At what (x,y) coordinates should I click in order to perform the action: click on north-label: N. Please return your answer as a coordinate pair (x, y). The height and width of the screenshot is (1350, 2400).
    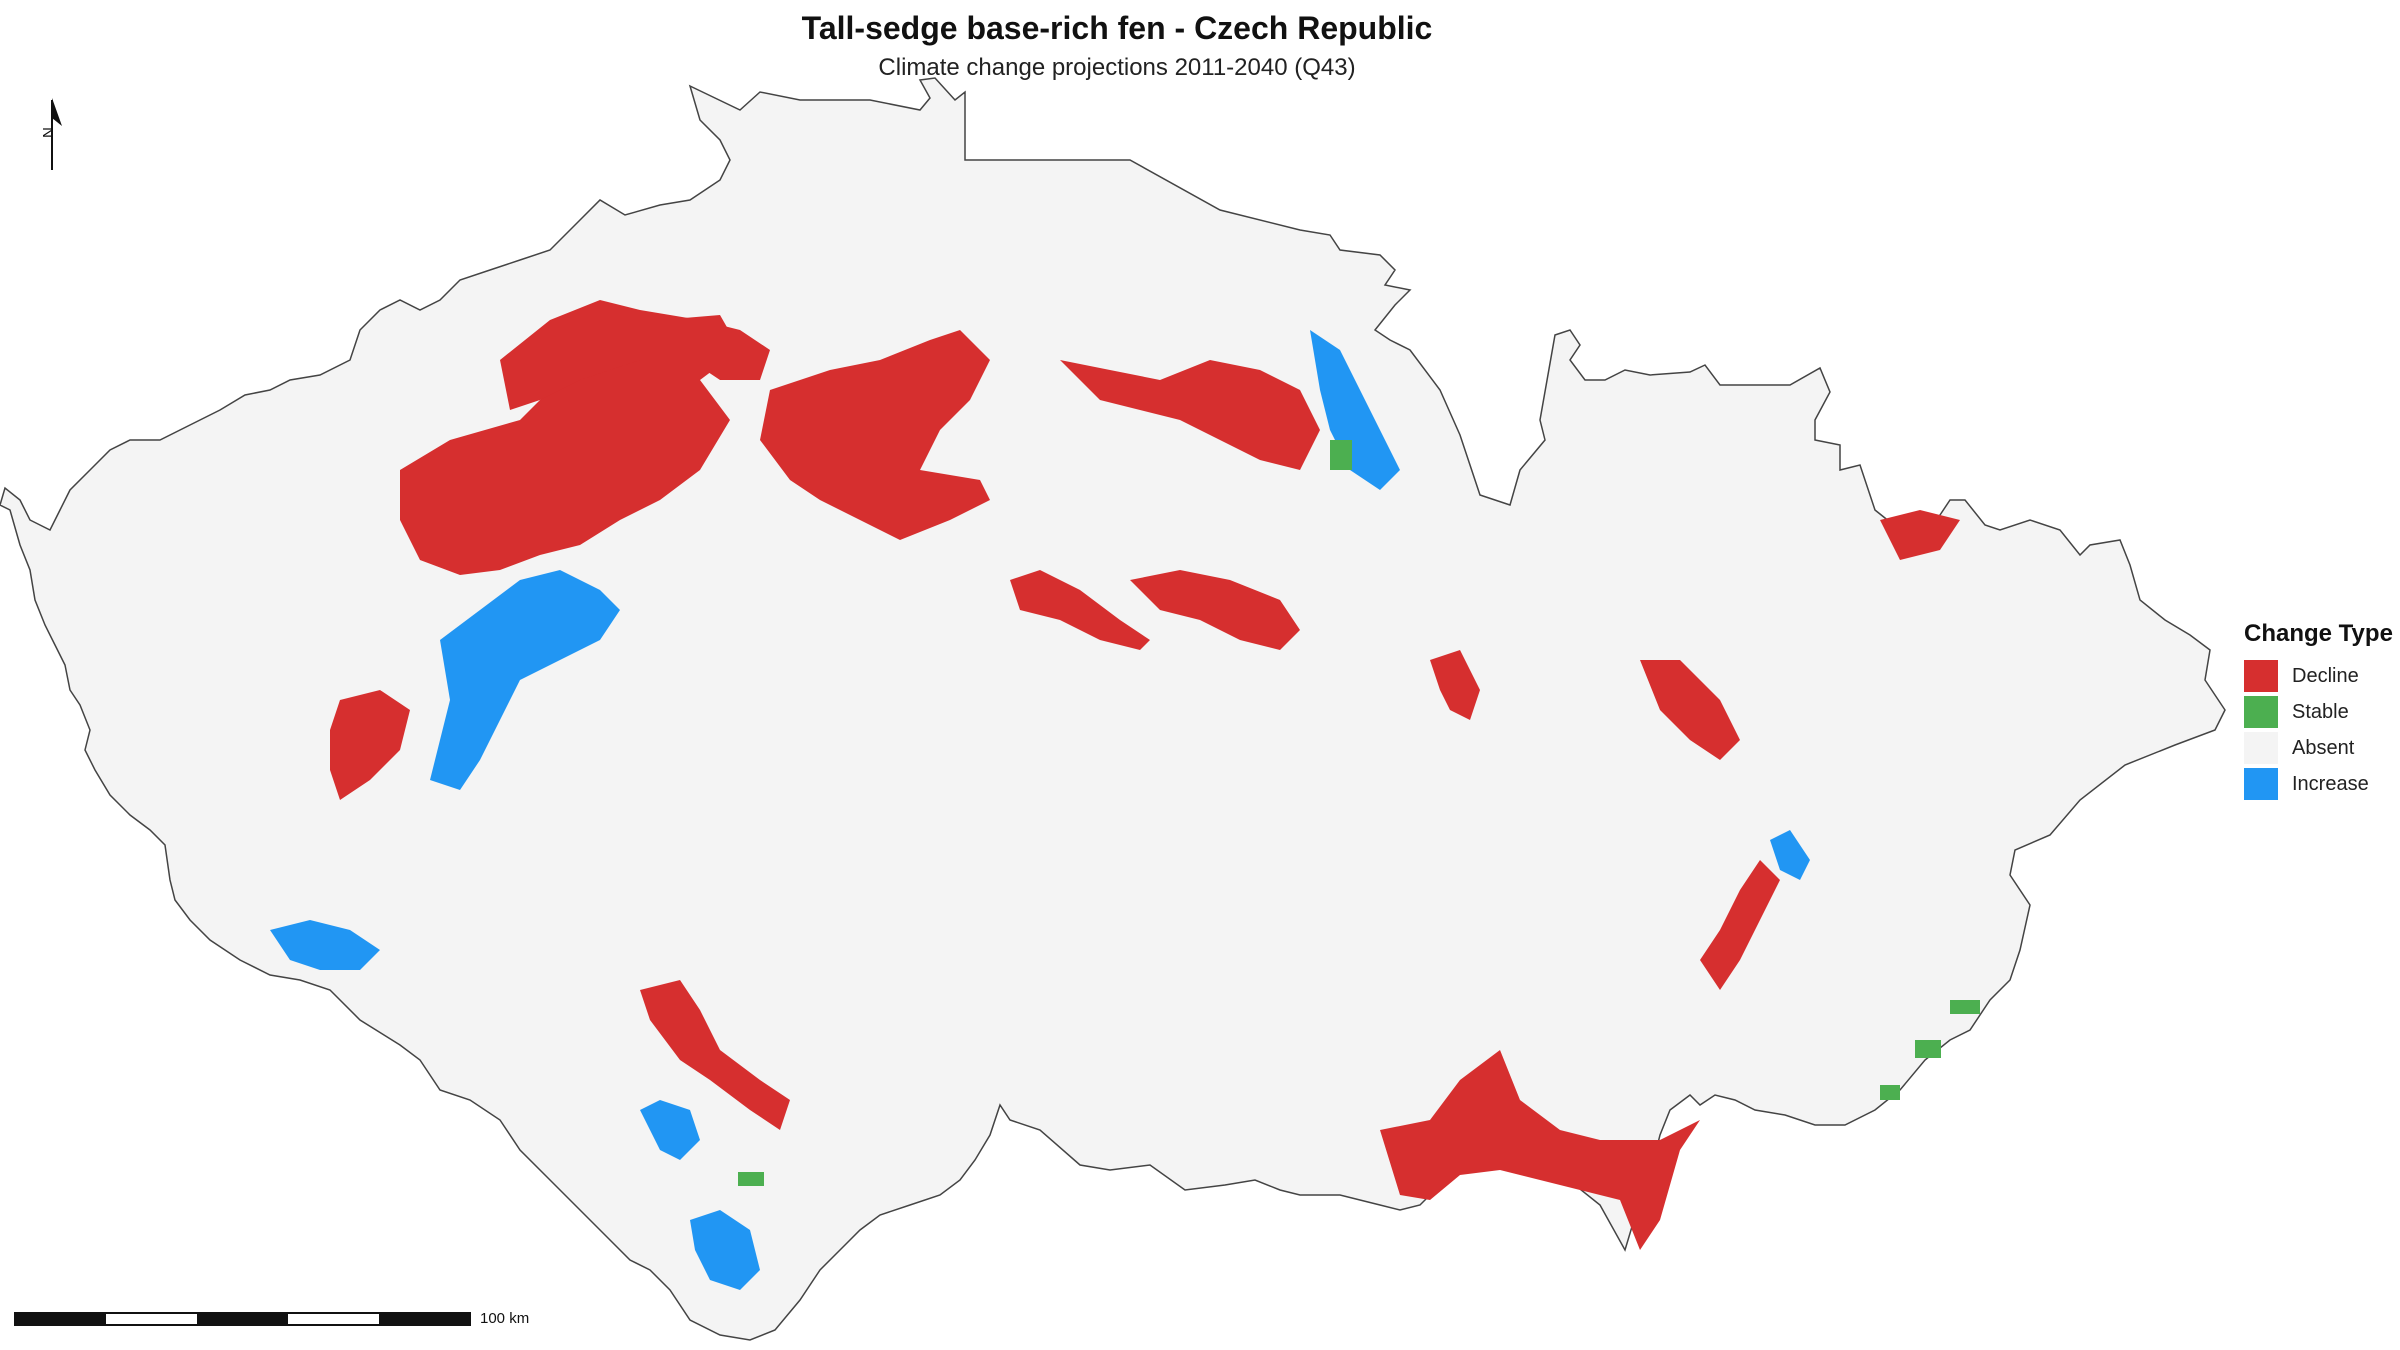
    Looking at the image, I should click on (48, 132).